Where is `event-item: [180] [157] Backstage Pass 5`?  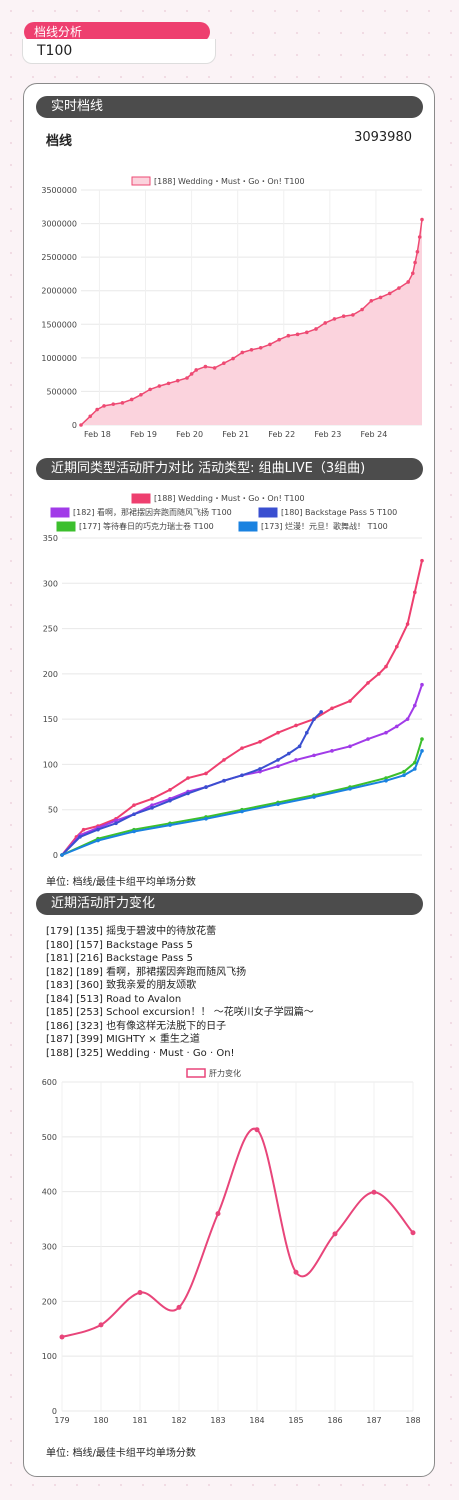
event-item: [180] [157] Backstage Pass 5 is located at coordinates (120, 945).